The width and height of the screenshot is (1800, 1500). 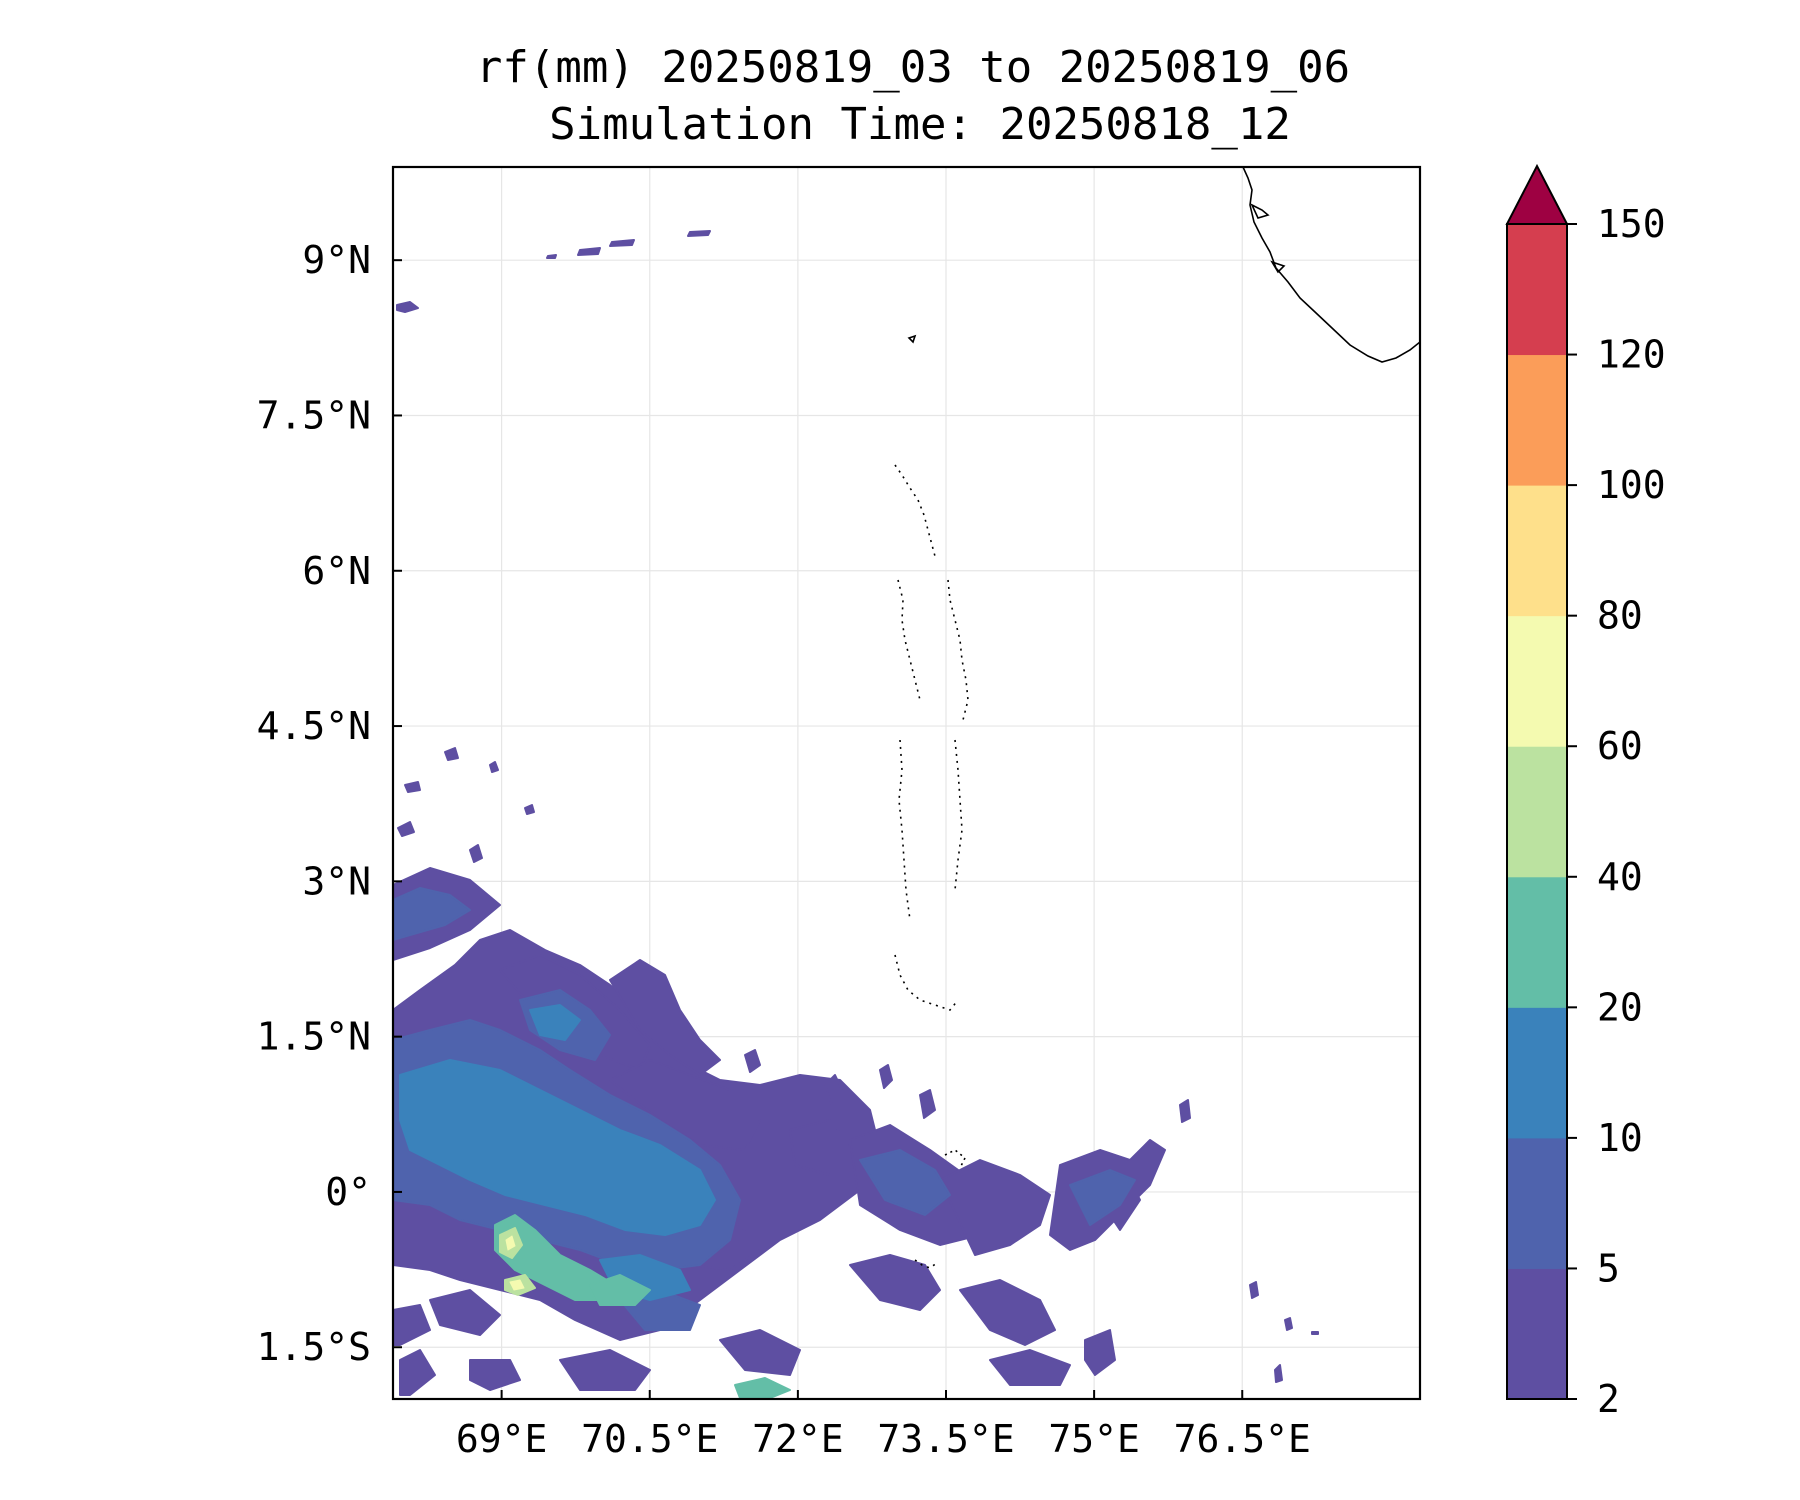 What do you see at coordinates (314, 415) in the screenshot?
I see `lat-tick-label: 7.5°N` at bounding box center [314, 415].